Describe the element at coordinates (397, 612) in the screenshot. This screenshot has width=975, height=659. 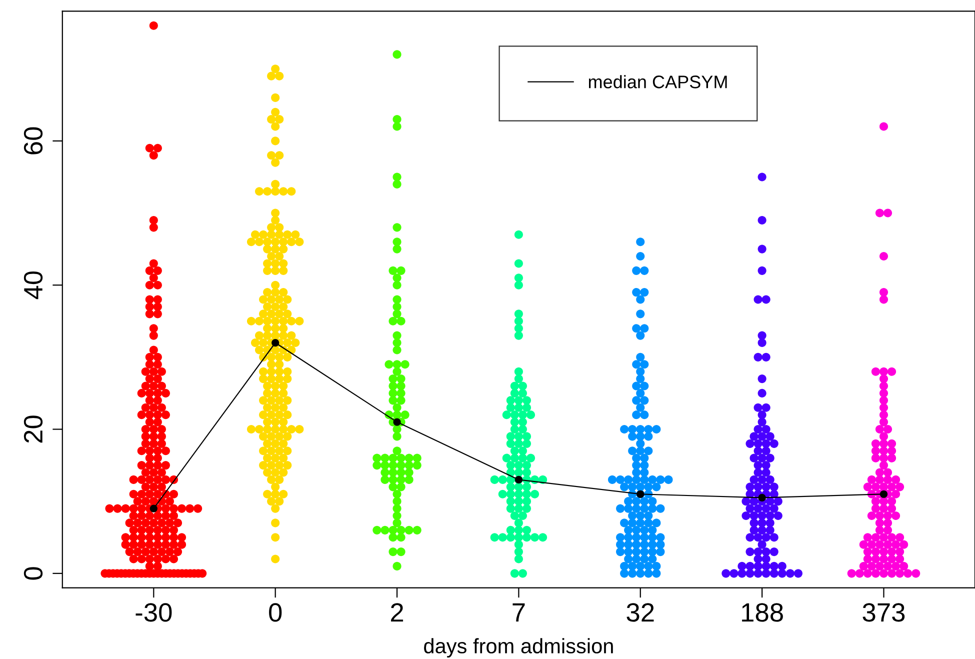
I see `x-tick-label: 2` at that location.